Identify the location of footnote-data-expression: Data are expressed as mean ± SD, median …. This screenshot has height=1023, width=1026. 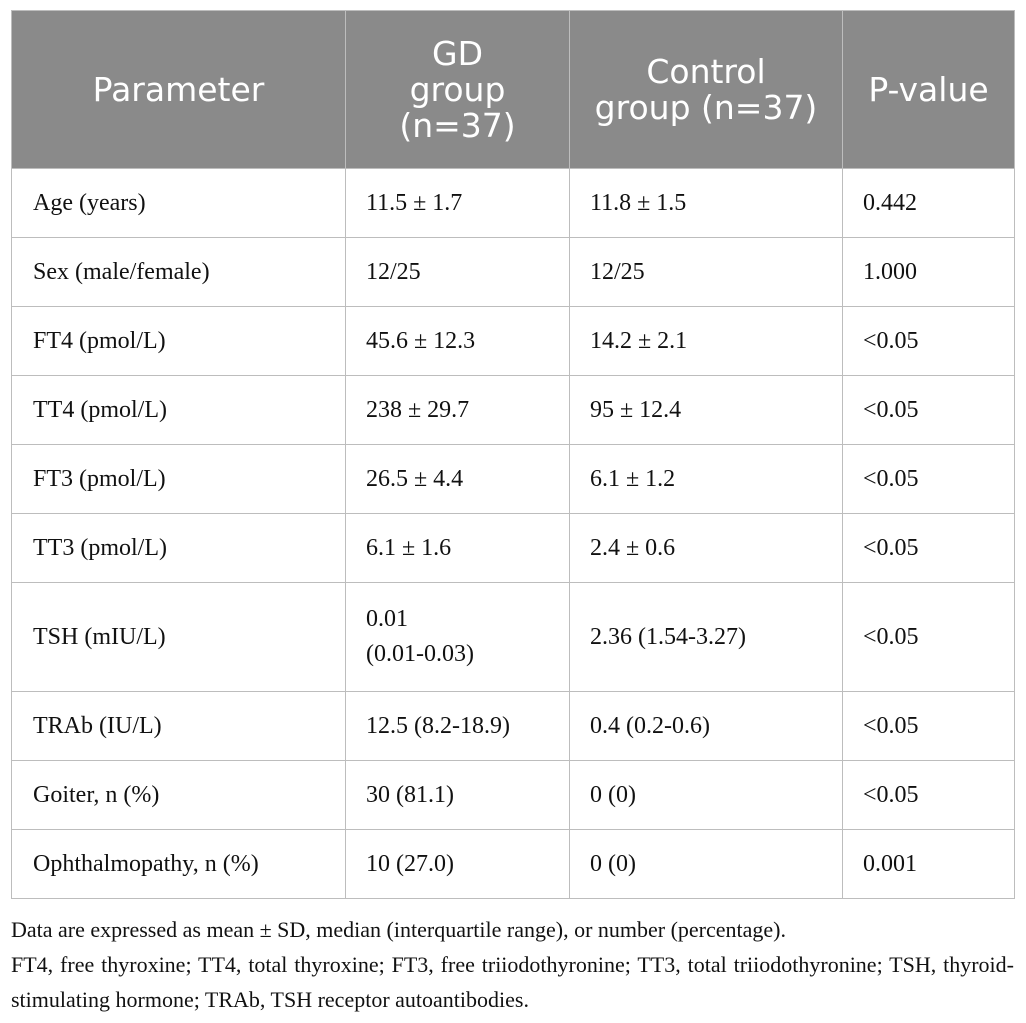
(399, 929).